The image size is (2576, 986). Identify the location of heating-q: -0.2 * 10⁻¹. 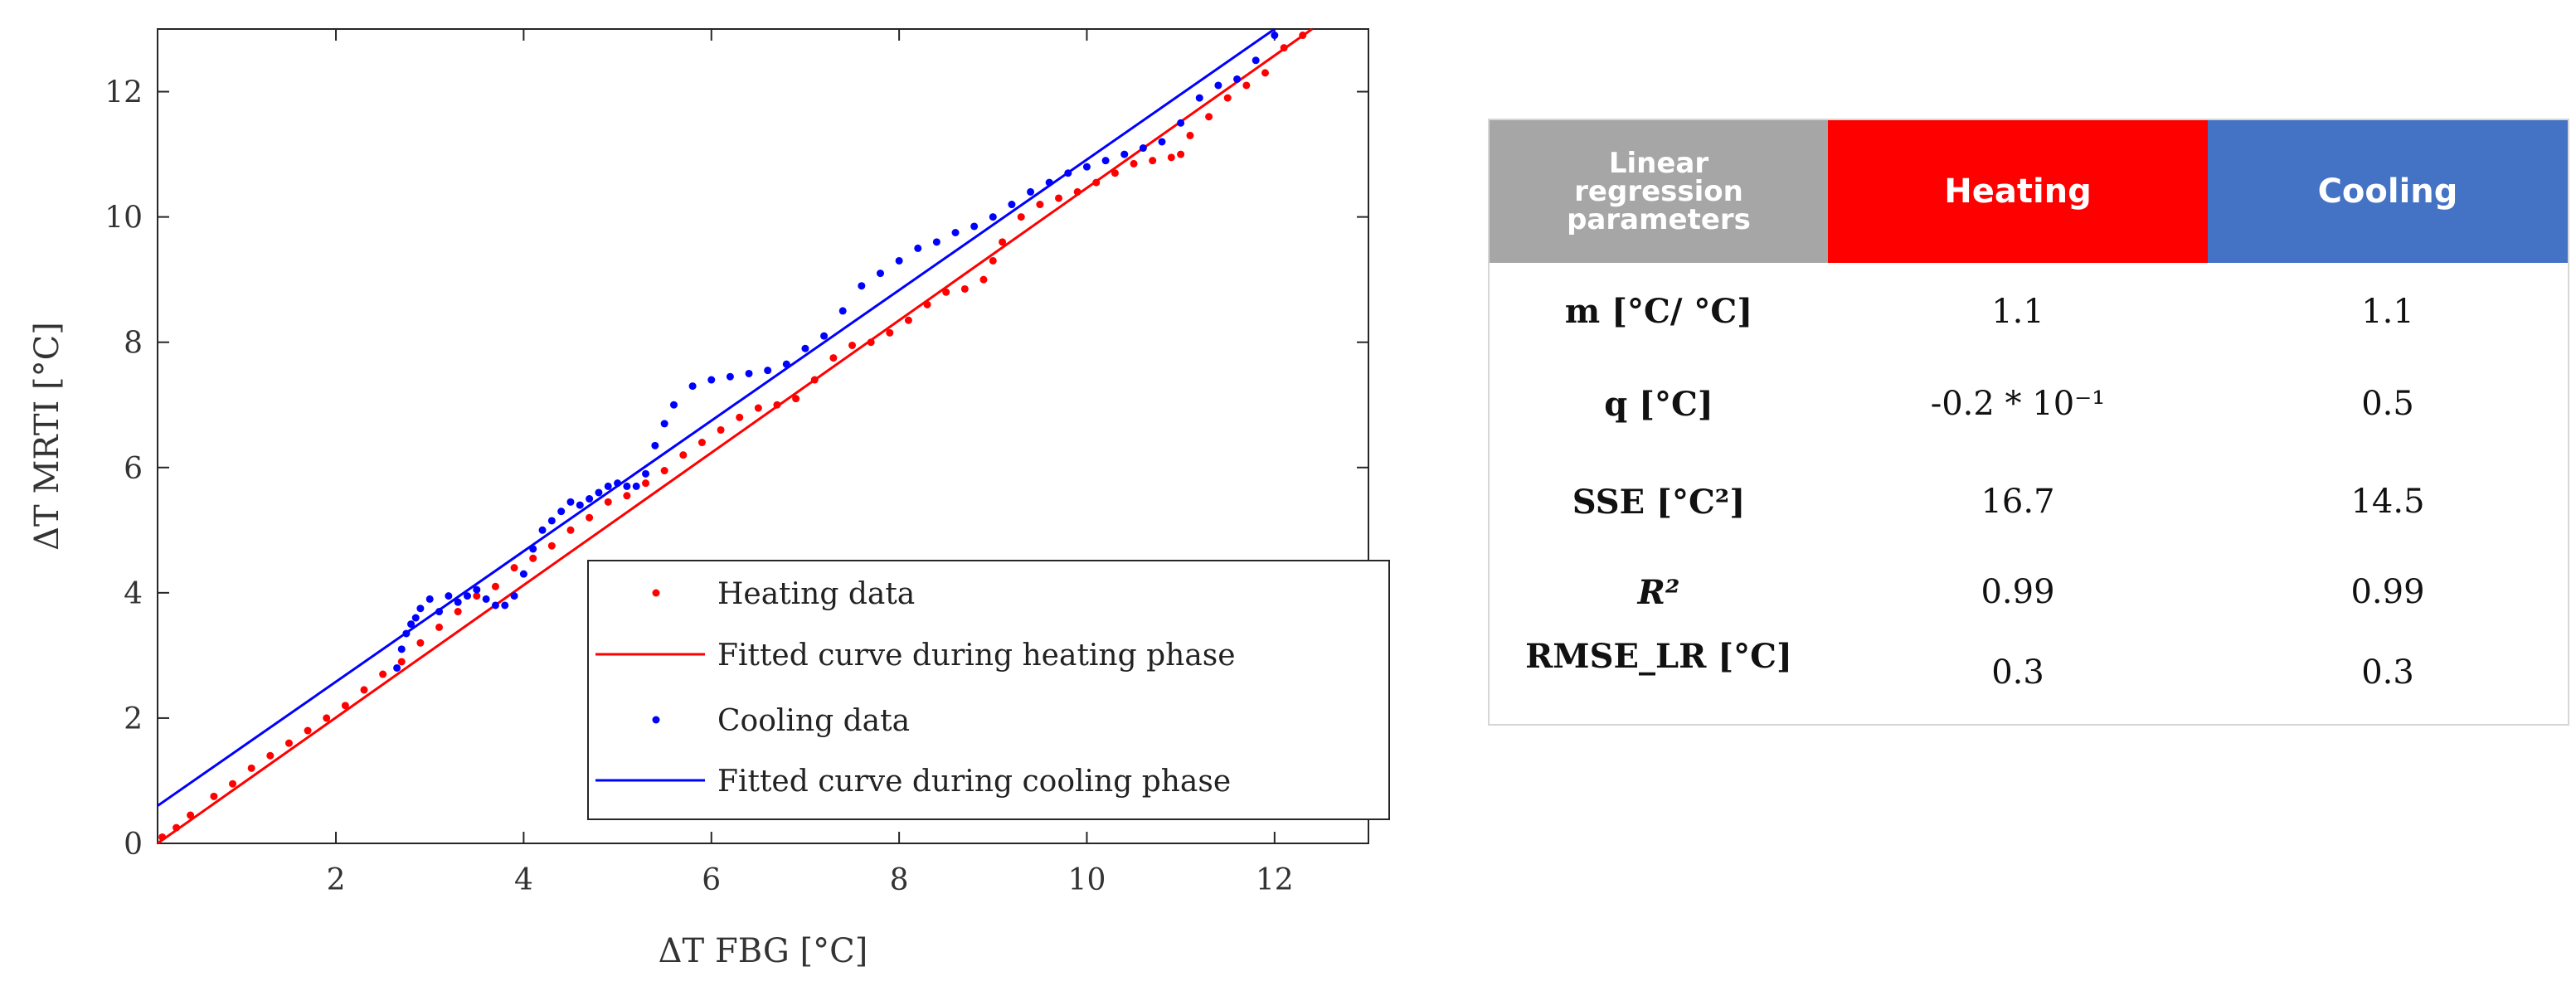
(2018, 404).